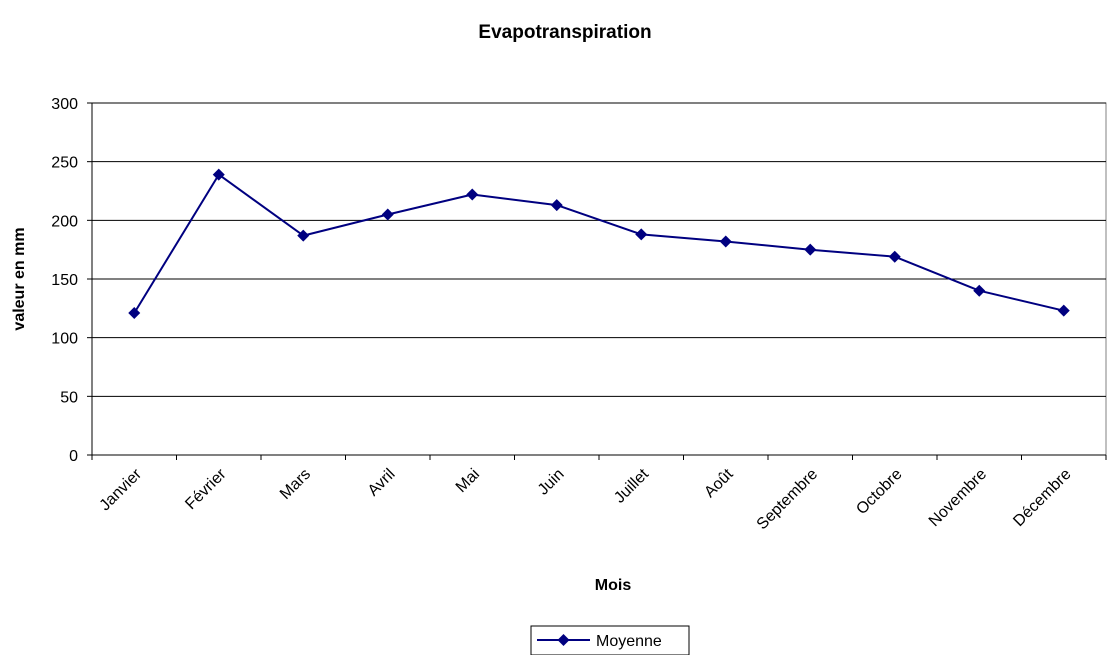 The height and width of the screenshot is (655, 1120). I want to click on y-tick-label: 0, so click(73, 456).